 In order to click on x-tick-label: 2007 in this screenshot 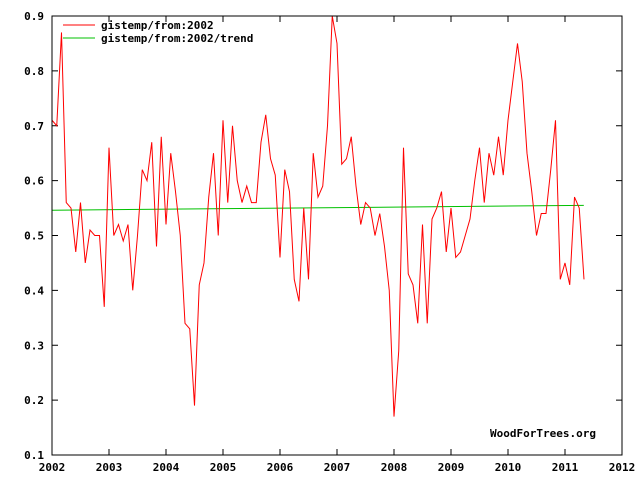, I will do `click(337, 467)`.